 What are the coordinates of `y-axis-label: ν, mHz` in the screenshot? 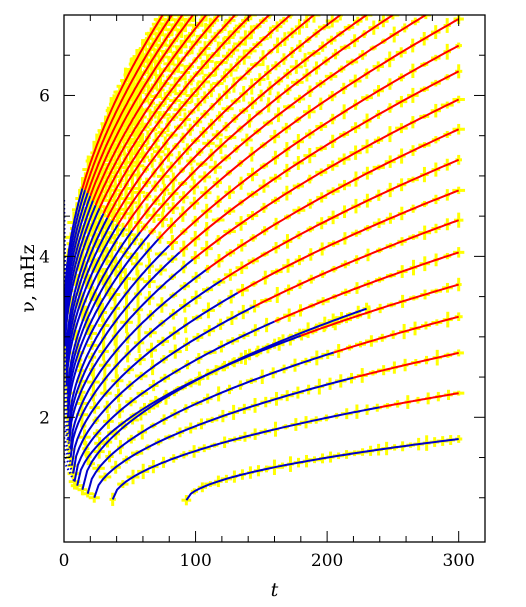 It's located at (28, 278).